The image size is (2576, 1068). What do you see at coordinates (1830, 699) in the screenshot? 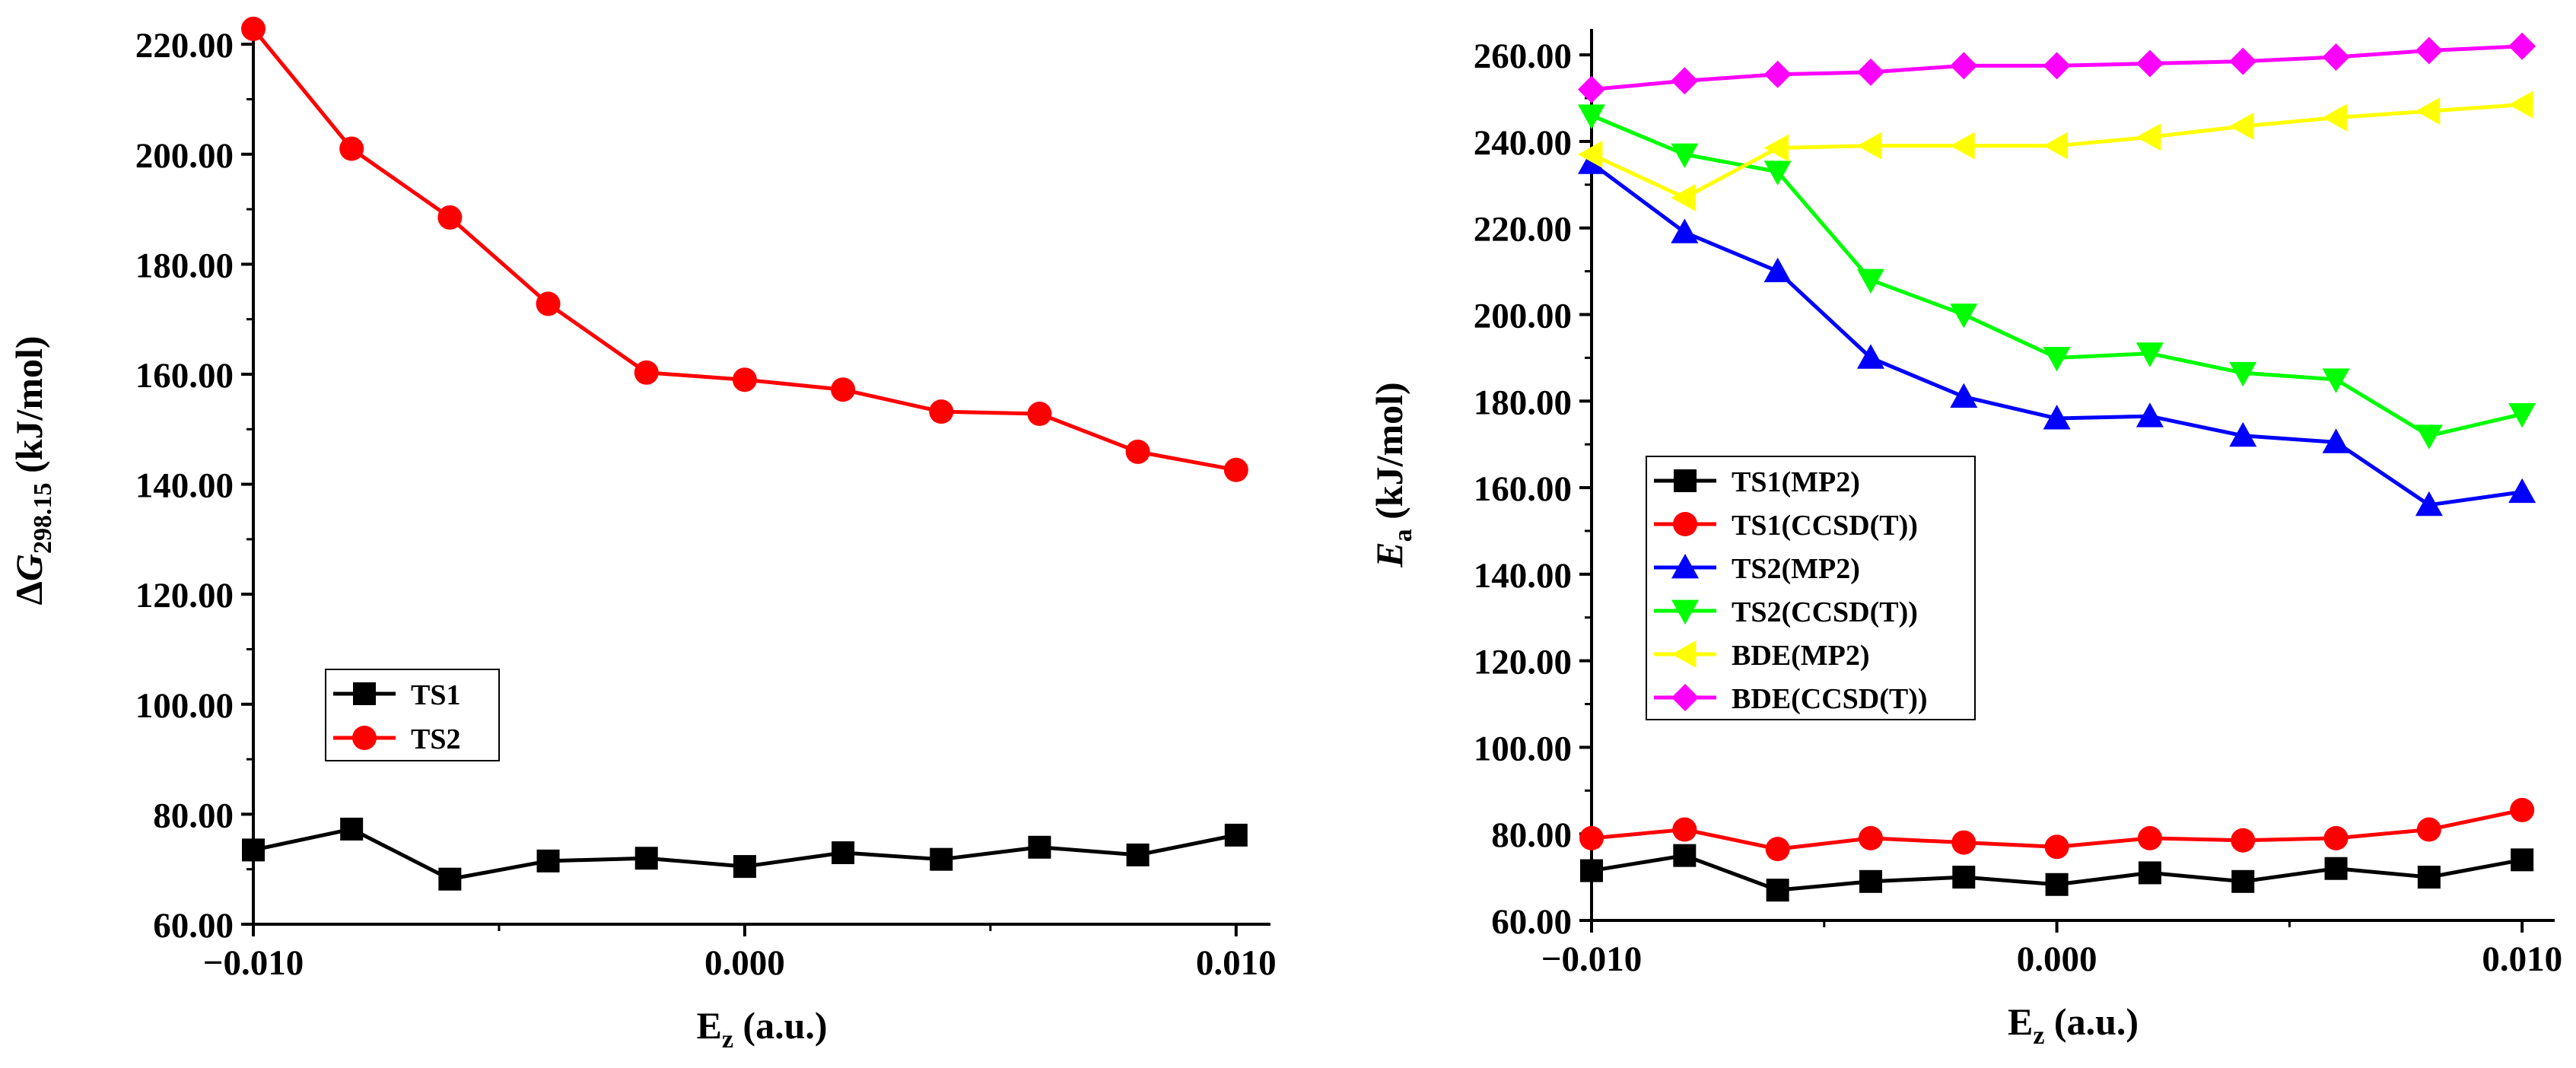
I see `legend-label: BDE(CCSD(T))` at bounding box center [1830, 699].